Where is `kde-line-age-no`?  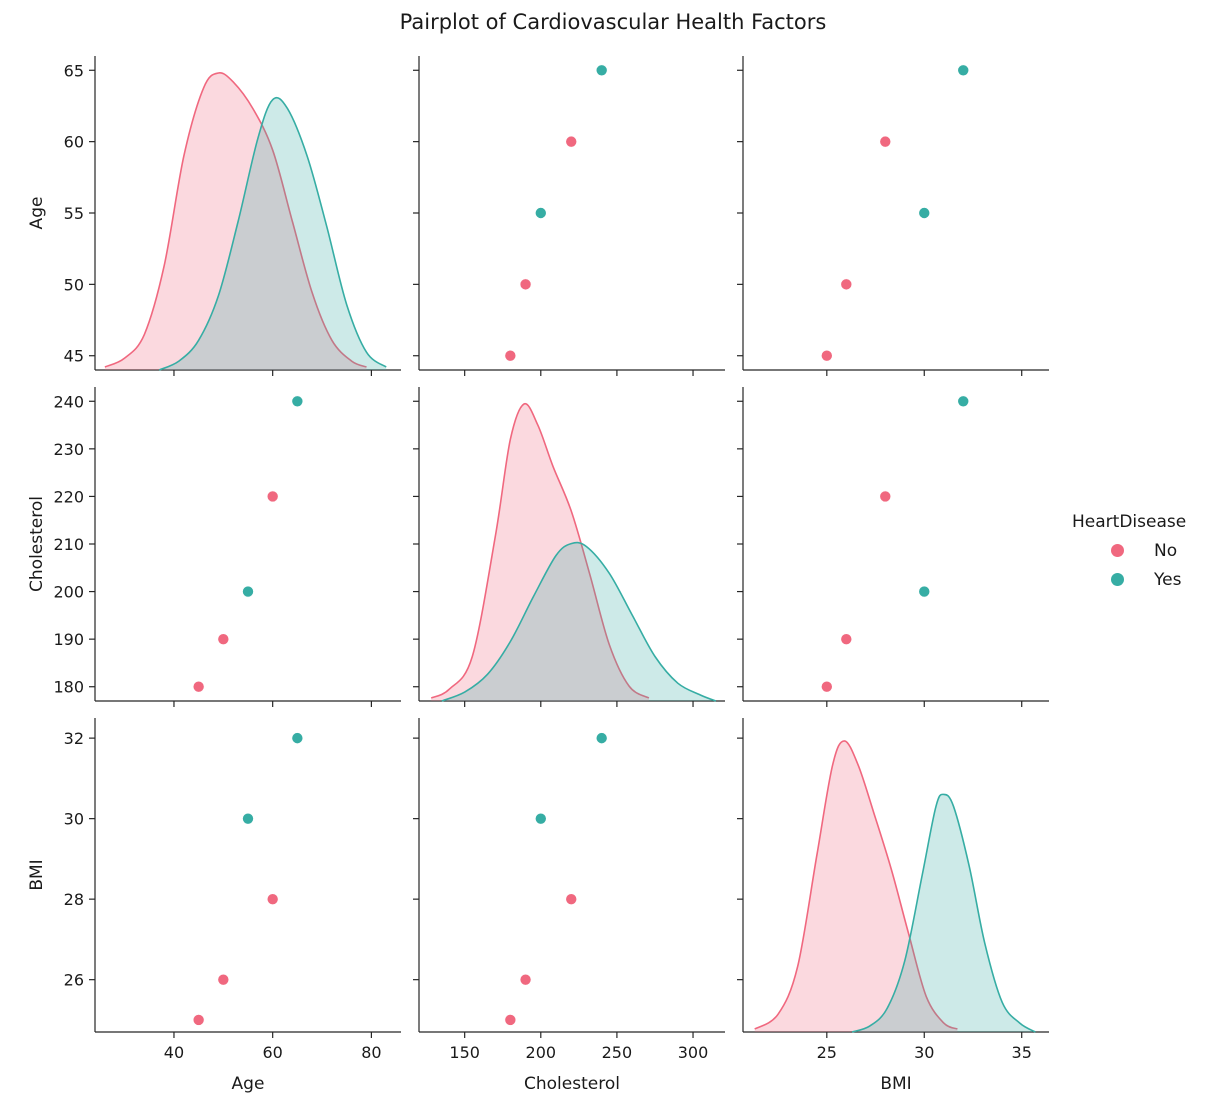
kde-line-age-no is located at coordinates (235, 220).